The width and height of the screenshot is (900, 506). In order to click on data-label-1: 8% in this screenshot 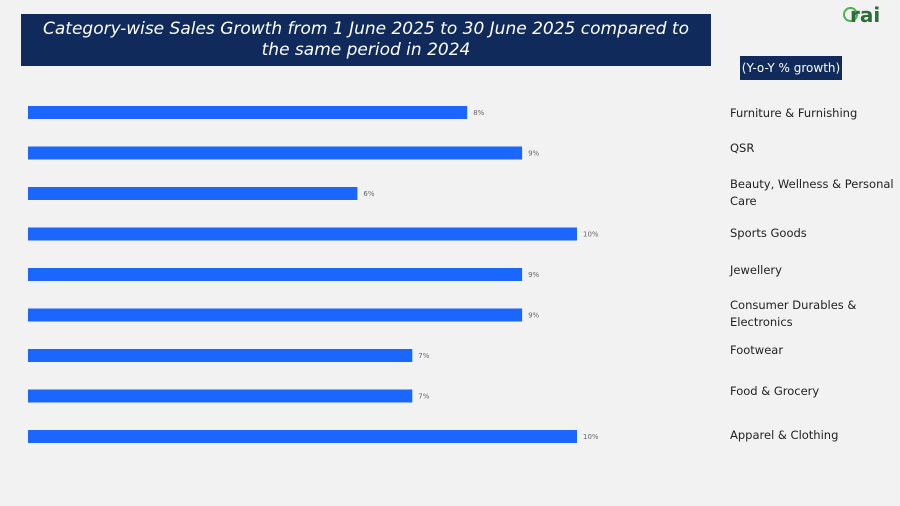, I will do `click(478, 113)`.